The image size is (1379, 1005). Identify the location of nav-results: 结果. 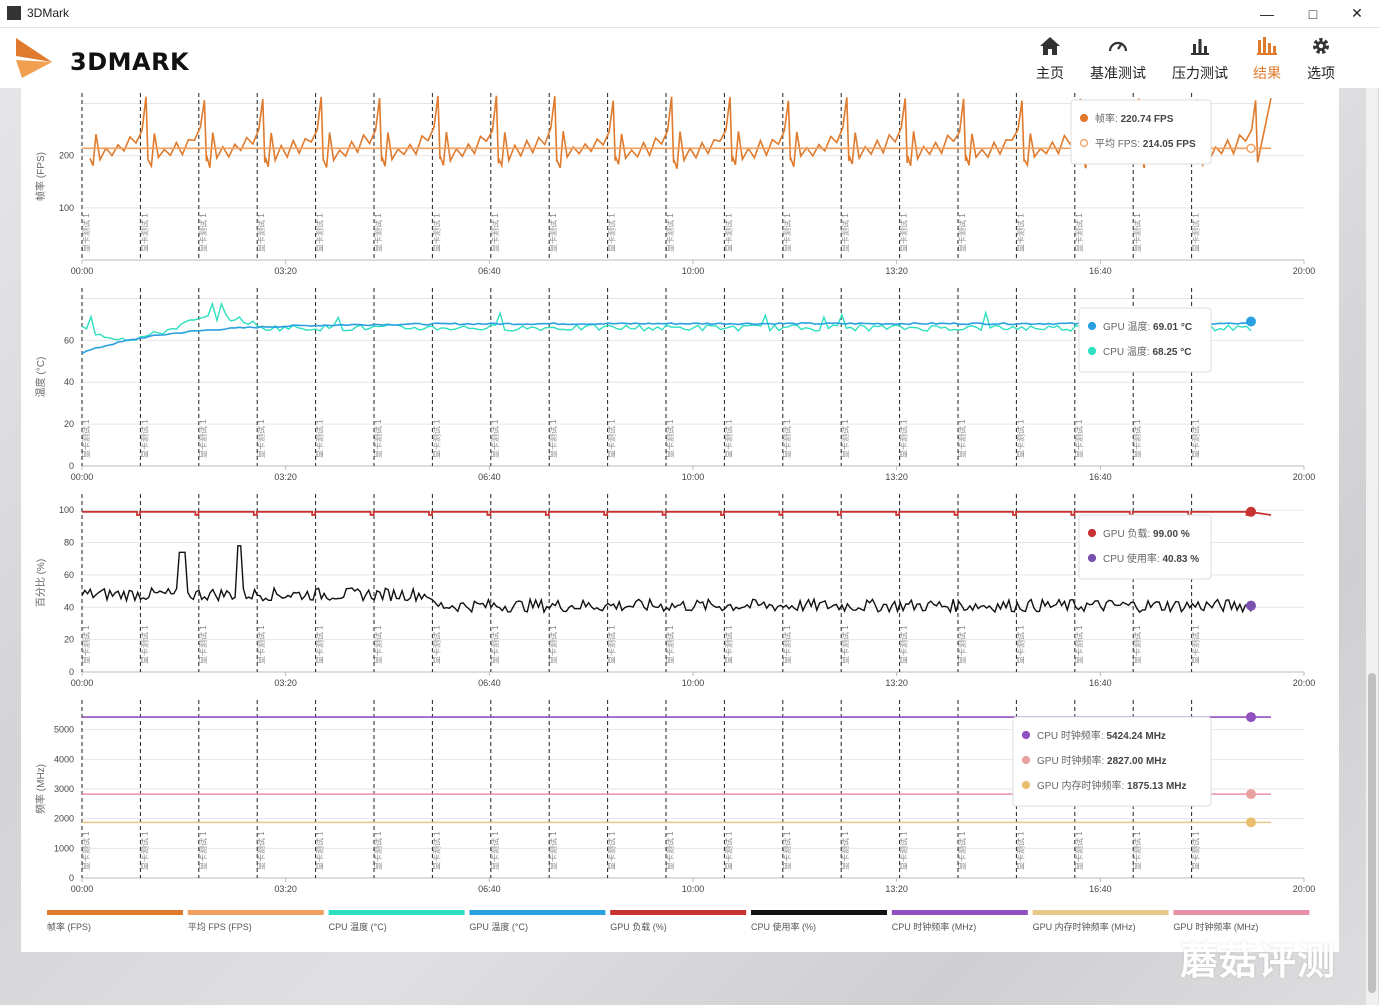
(1267, 59).